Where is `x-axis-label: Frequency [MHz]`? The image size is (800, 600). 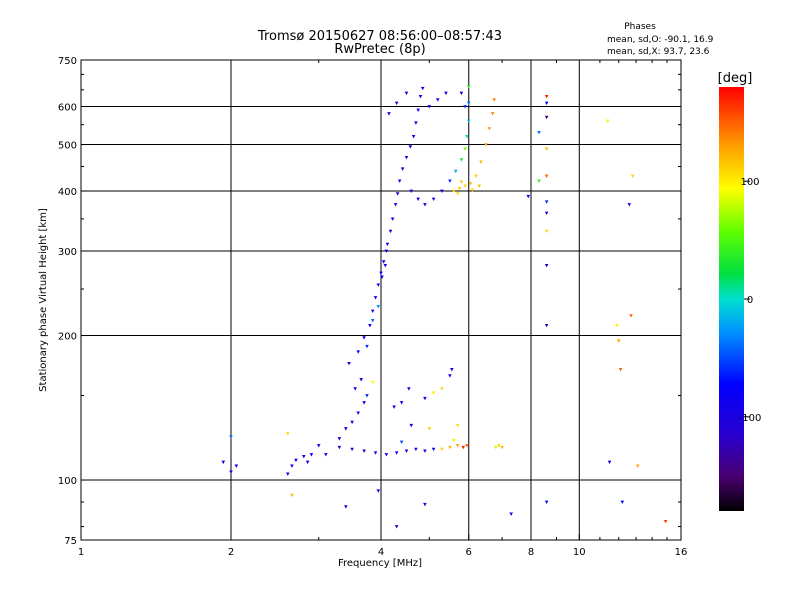
x-axis-label: Frequency [MHz] is located at coordinates (380, 563).